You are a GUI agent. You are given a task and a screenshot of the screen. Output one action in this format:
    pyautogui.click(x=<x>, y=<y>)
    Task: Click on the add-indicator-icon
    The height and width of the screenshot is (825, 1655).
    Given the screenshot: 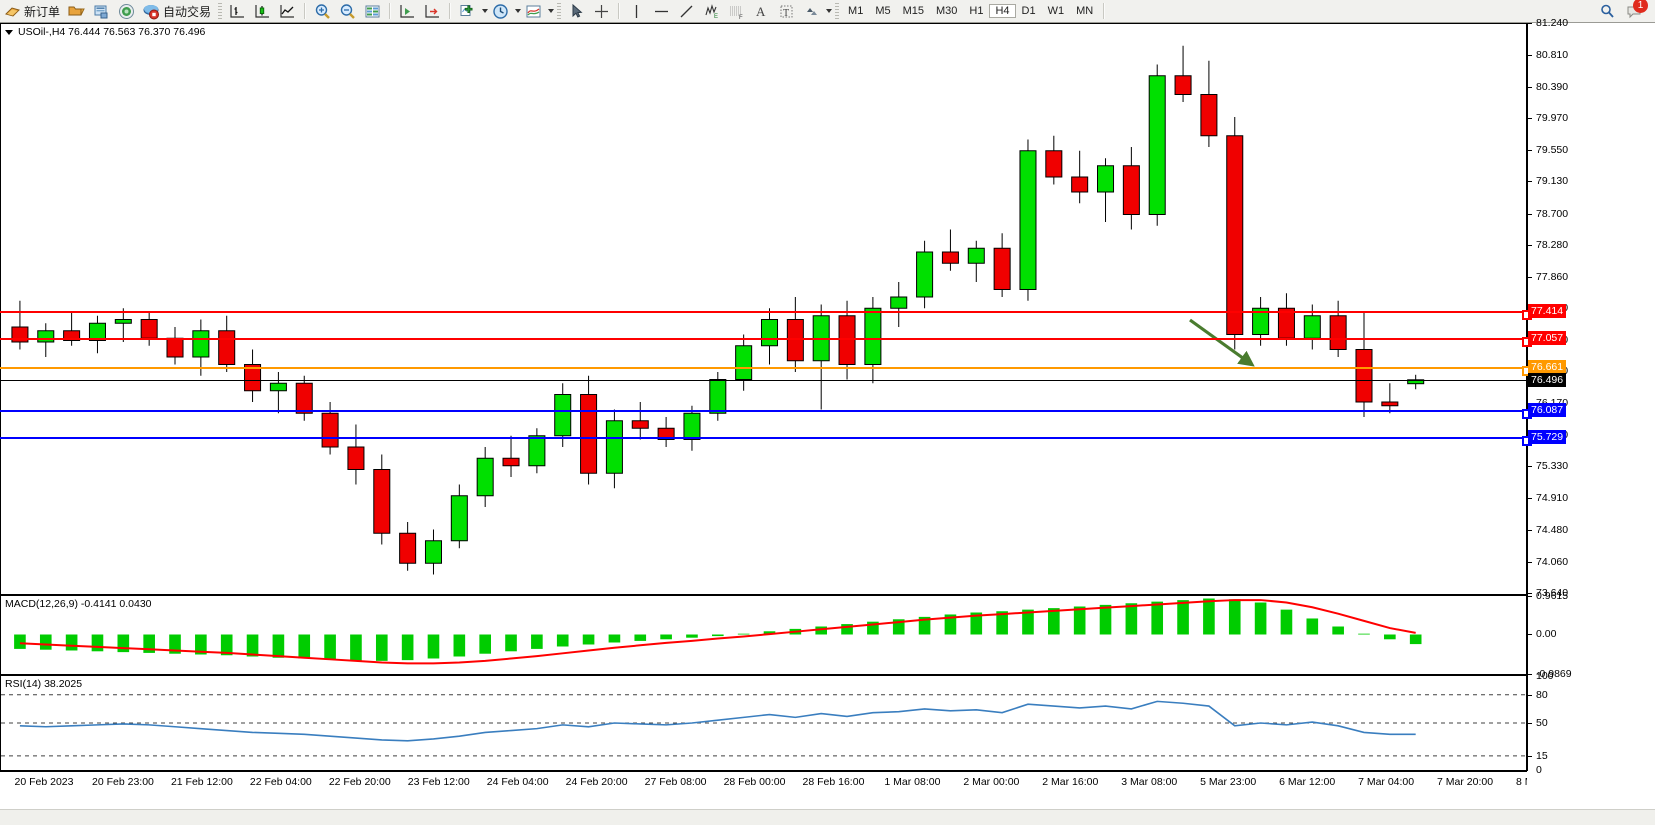 What is the action you would take?
    pyautogui.click(x=467, y=11)
    